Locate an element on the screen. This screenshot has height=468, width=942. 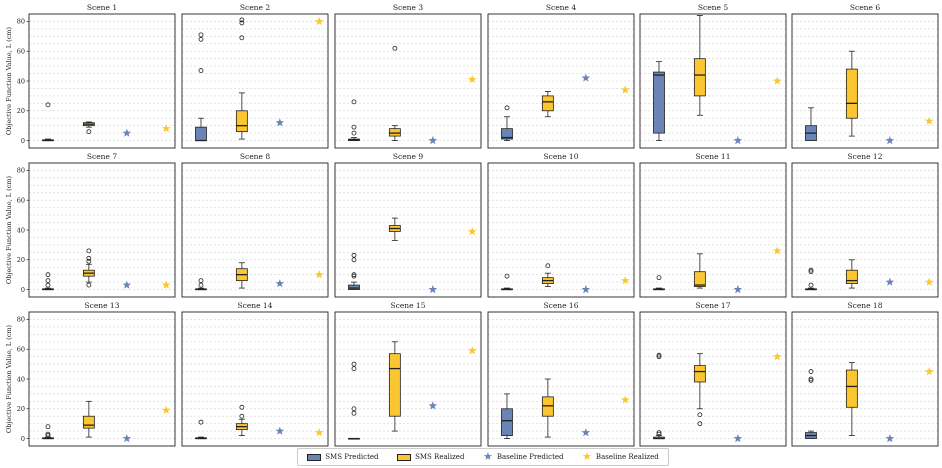
panel-title: Scene 7 is located at coordinates (102, 156).